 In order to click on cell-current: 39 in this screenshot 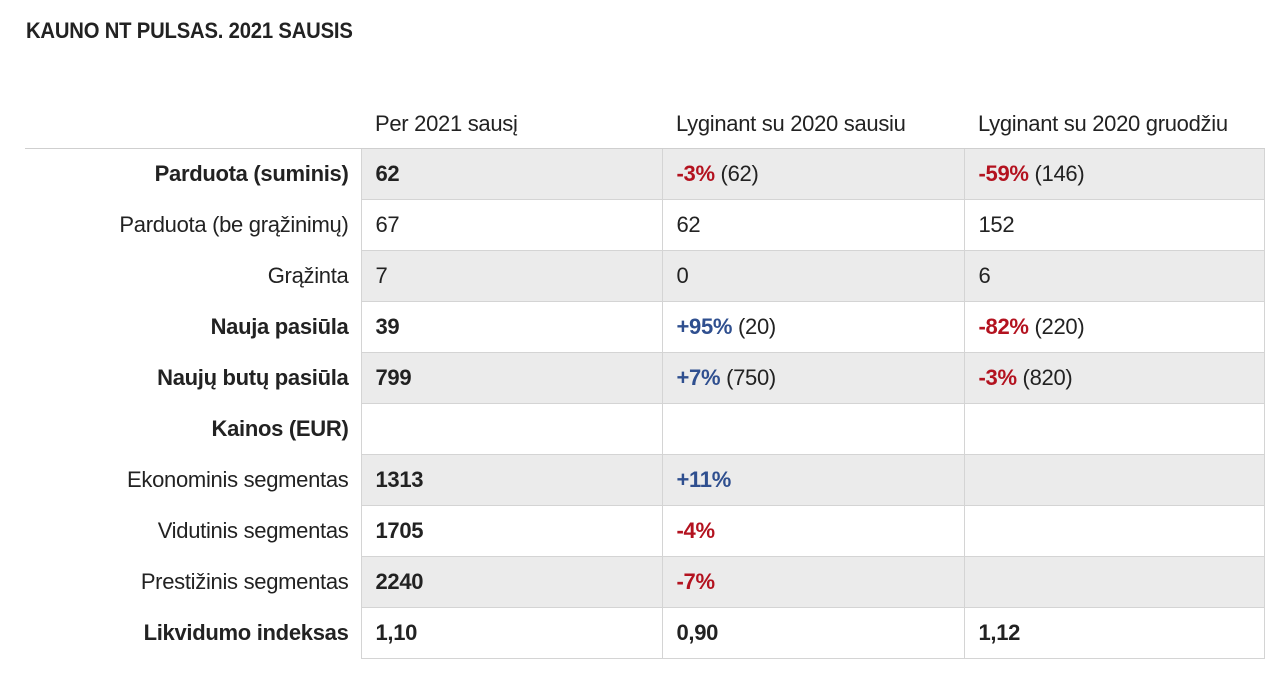, I will do `click(511, 327)`.